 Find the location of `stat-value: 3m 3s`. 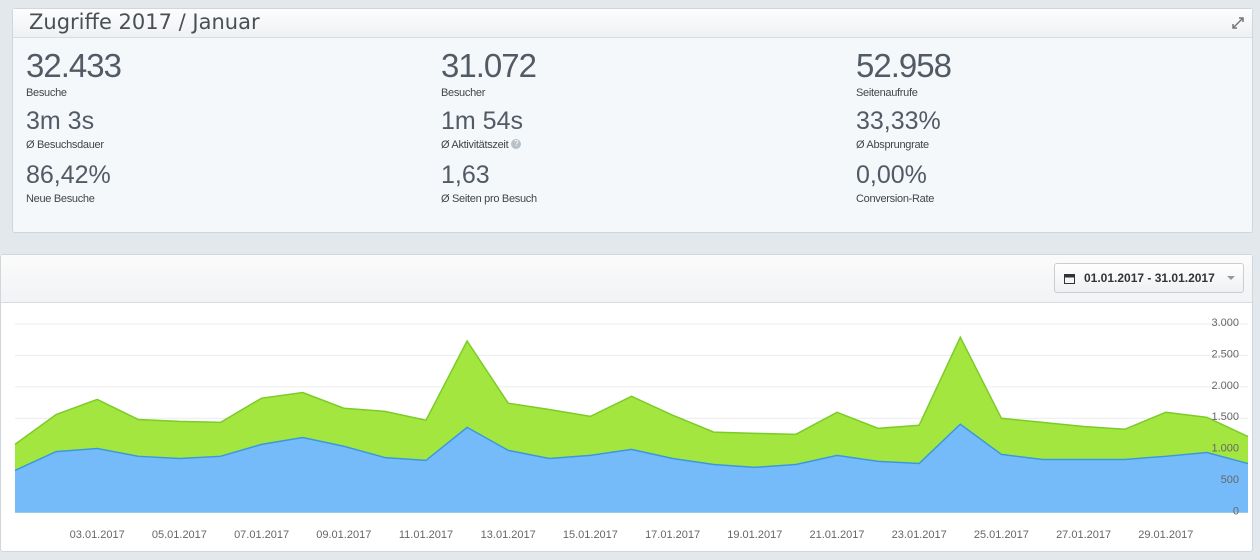

stat-value: 3m 3s is located at coordinates (60, 121).